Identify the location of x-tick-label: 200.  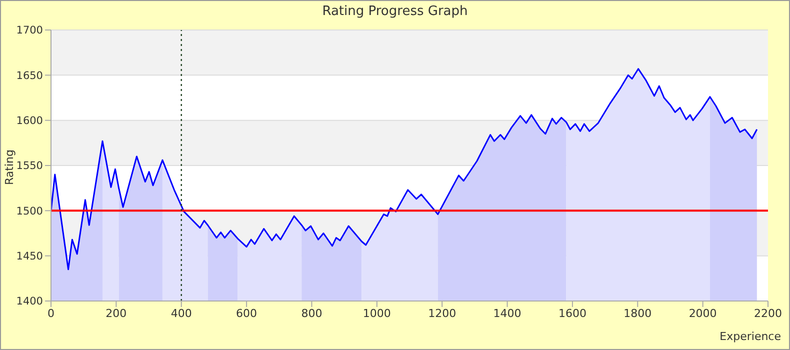
(116, 313).